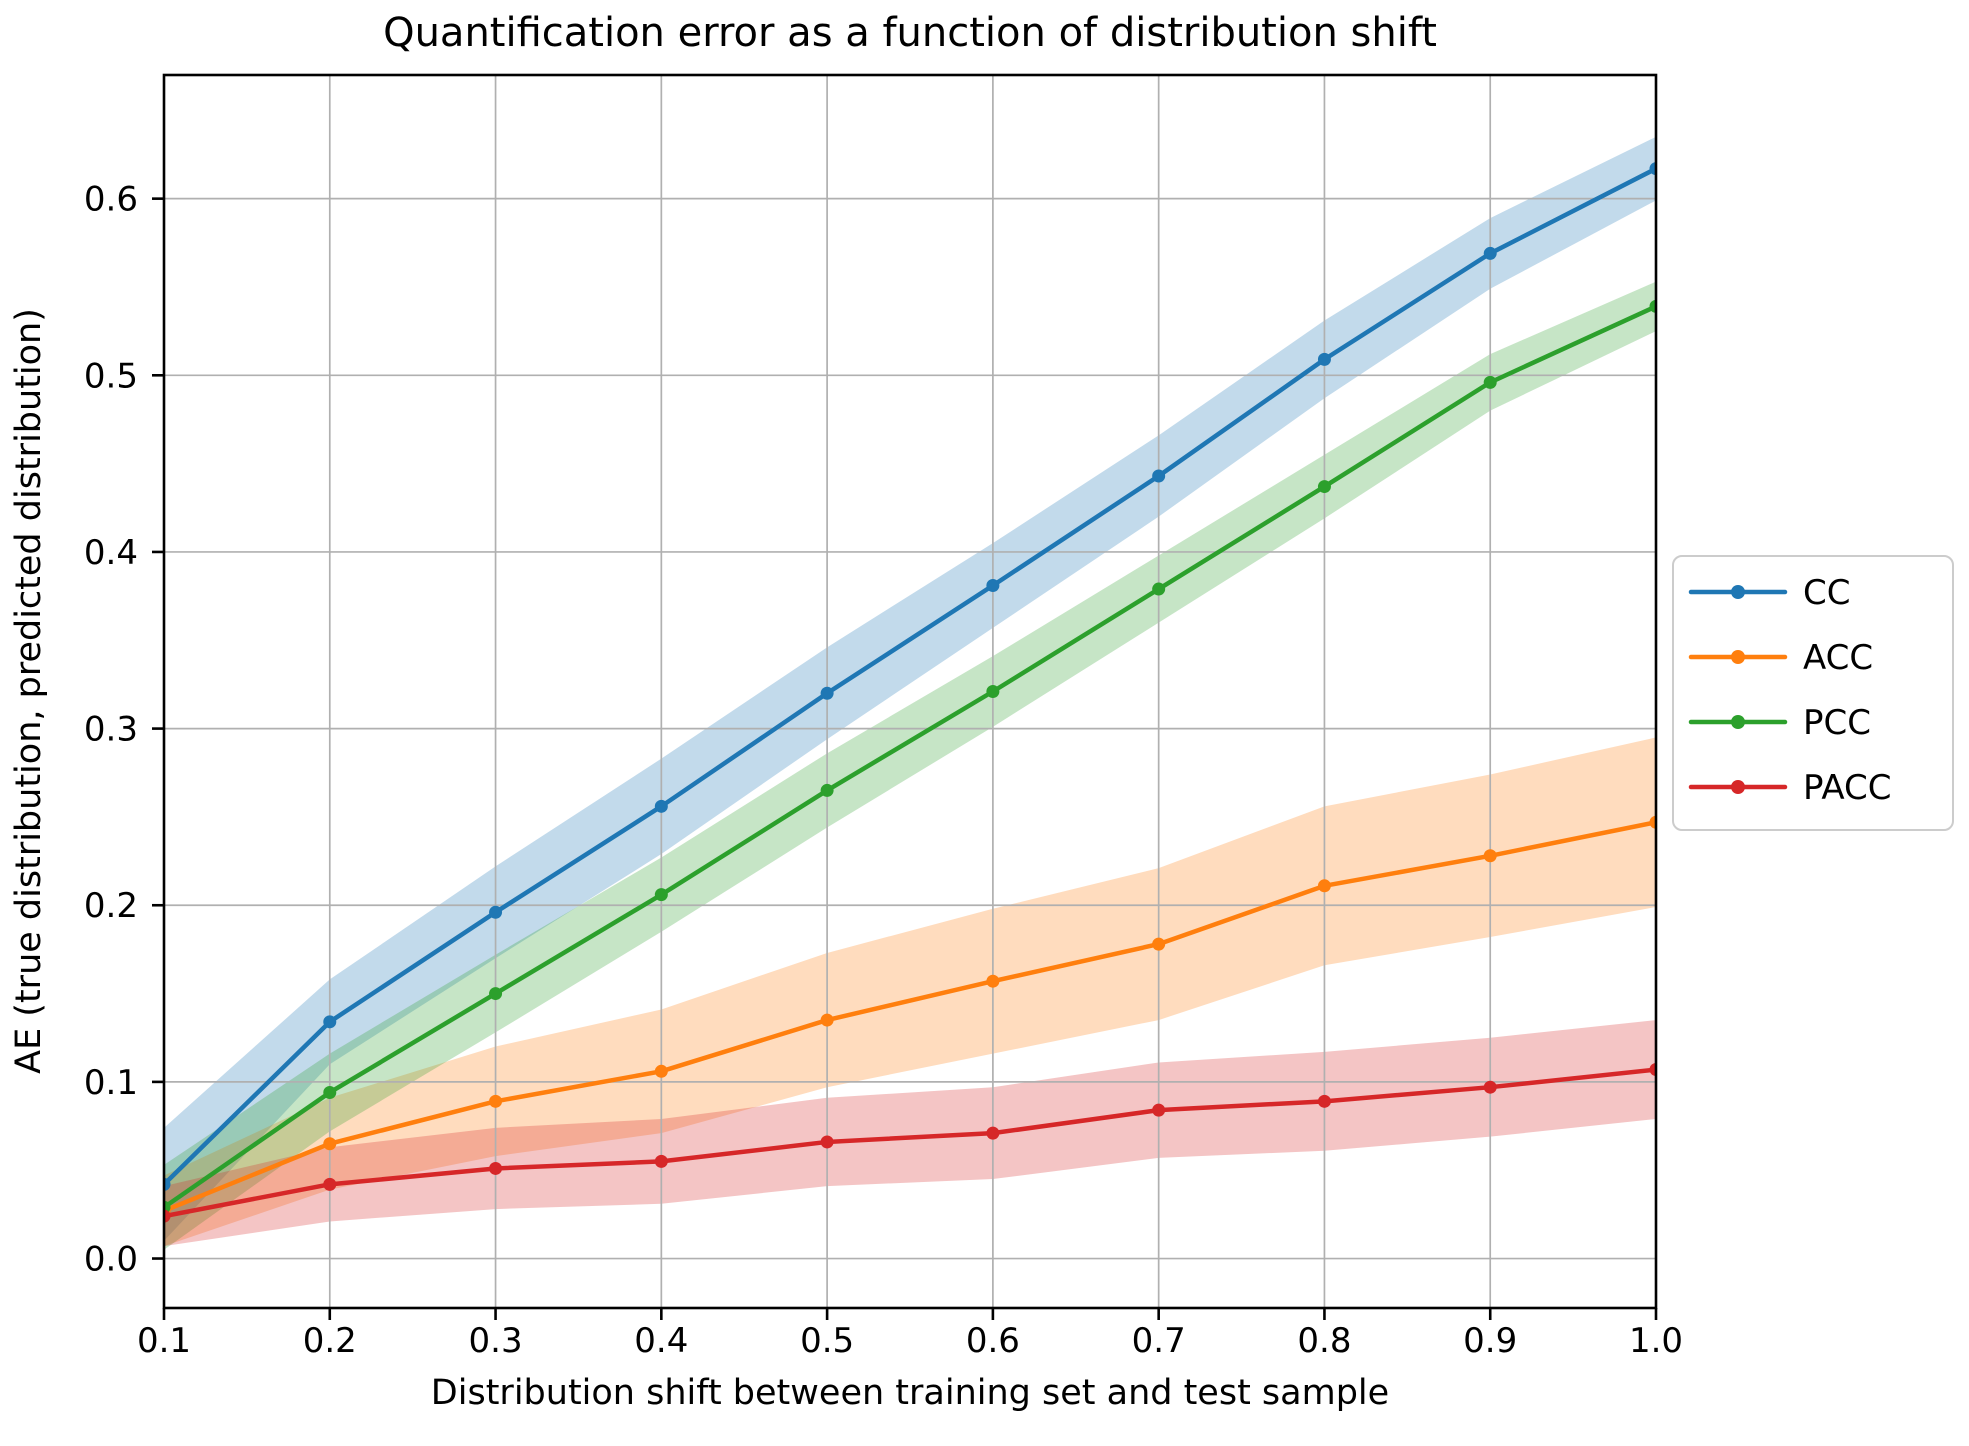 The width and height of the screenshot is (1969, 1446). What do you see at coordinates (1324, 487) in the screenshot?
I see `marker-PCC-0.8` at bounding box center [1324, 487].